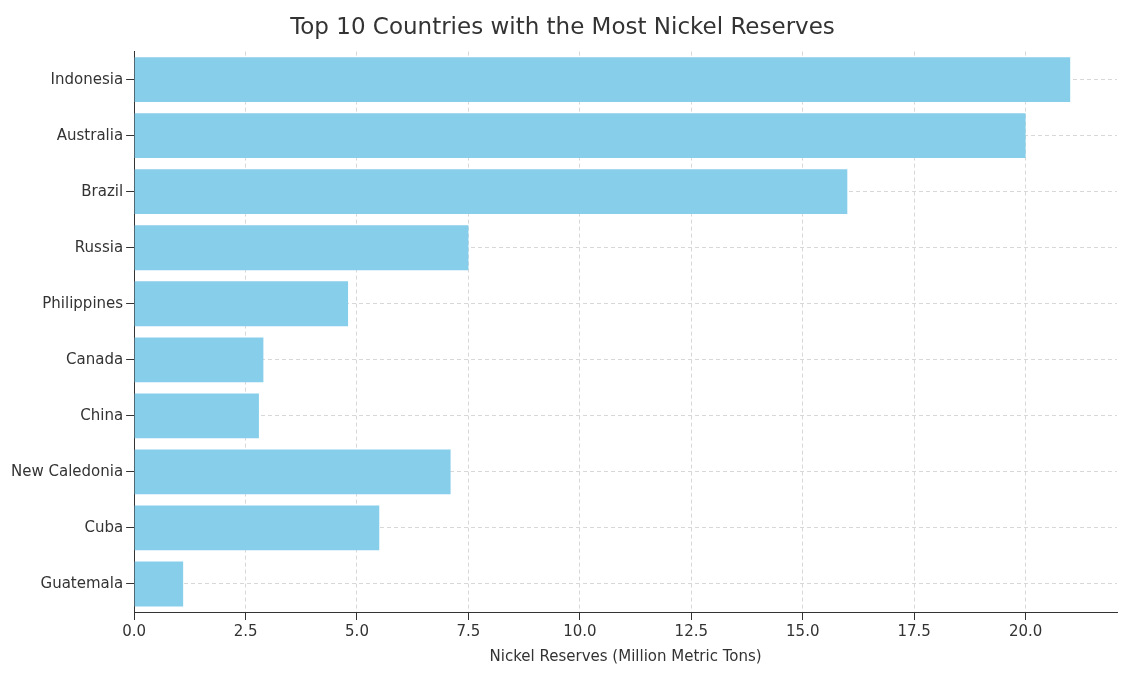  Describe the element at coordinates (691, 630) in the screenshot. I see `x-tick-label: 12.5` at that location.